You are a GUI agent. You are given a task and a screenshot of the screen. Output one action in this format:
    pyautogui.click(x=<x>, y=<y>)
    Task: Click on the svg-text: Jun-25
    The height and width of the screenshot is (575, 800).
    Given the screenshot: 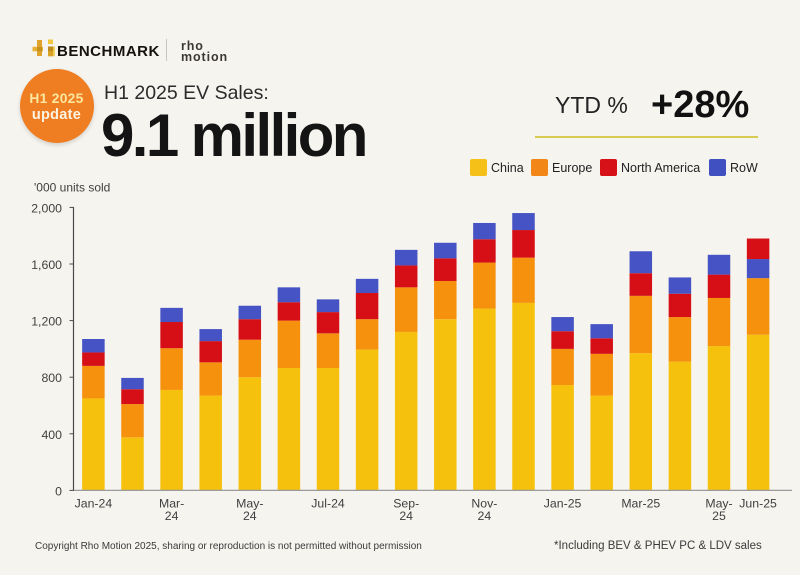 What is the action you would take?
    pyautogui.click(x=758, y=504)
    